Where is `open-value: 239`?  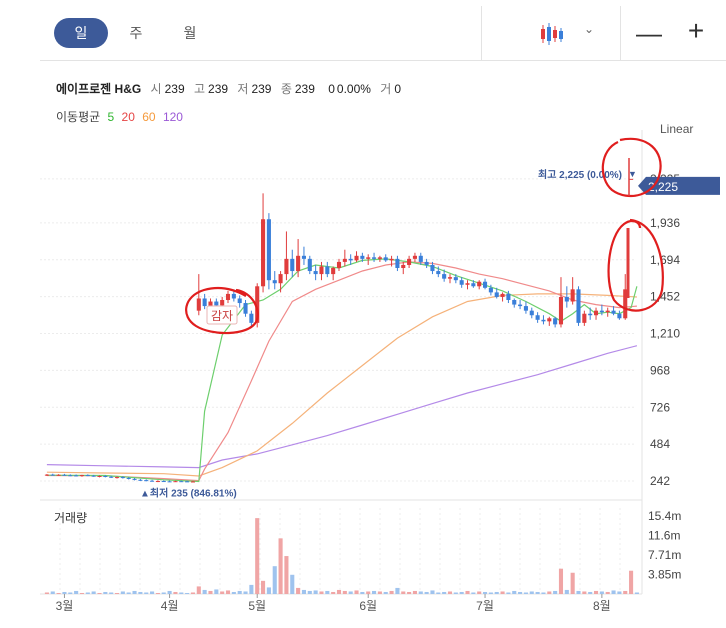 open-value: 239 is located at coordinates (174, 89).